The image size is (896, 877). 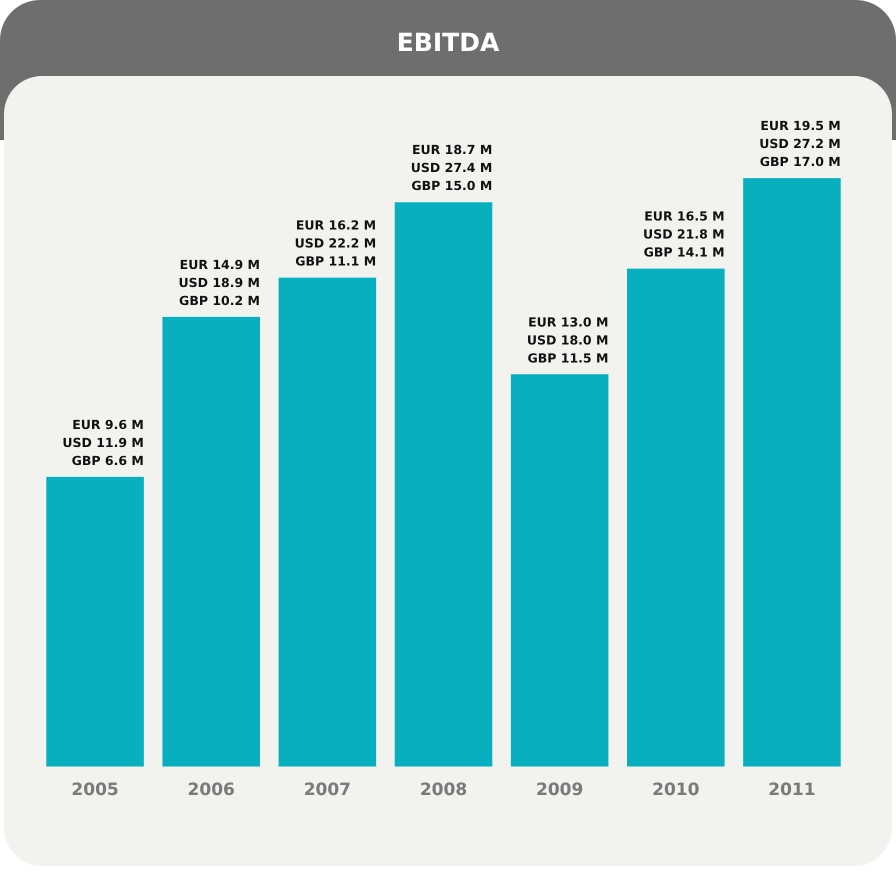 I want to click on x-tick-label: 2011, so click(x=792, y=790).